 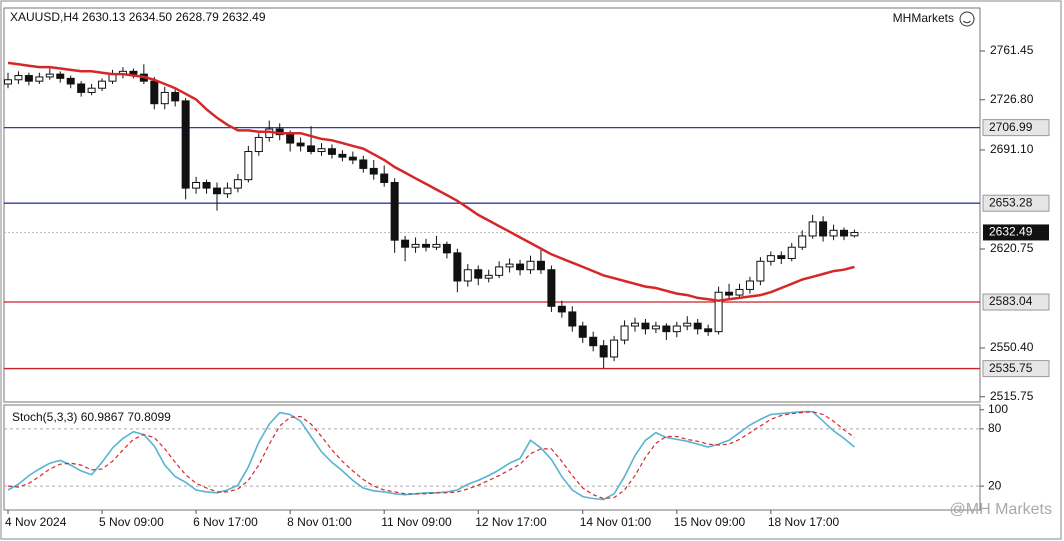 What do you see at coordinates (225, 522) in the screenshot?
I see `x-tick-label: 6 Nov 17:00` at bounding box center [225, 522].